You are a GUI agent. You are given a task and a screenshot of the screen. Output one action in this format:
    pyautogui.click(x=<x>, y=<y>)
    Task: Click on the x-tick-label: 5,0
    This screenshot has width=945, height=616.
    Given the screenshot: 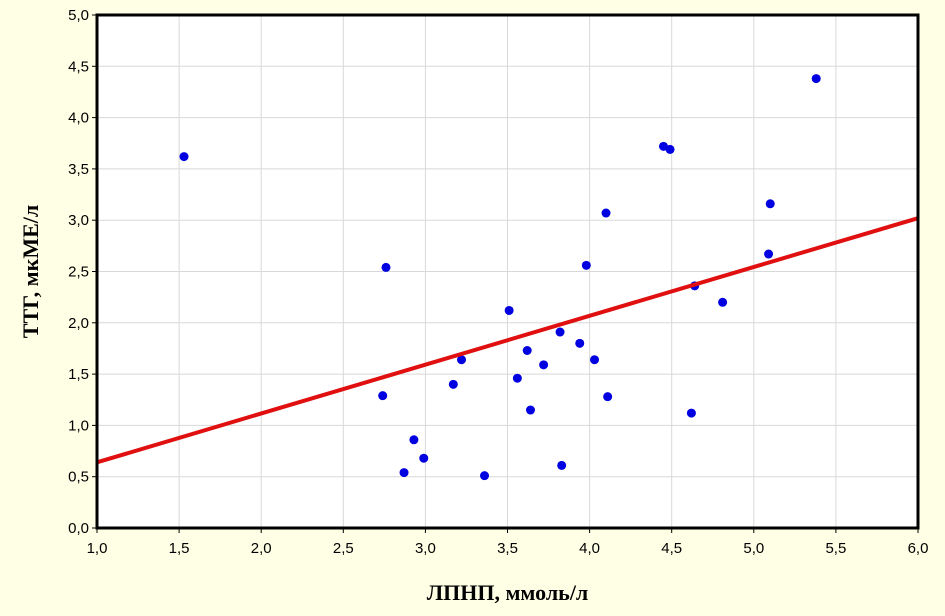 What is the action you would take?
    pyautogui.click(x=753, y=548)
    